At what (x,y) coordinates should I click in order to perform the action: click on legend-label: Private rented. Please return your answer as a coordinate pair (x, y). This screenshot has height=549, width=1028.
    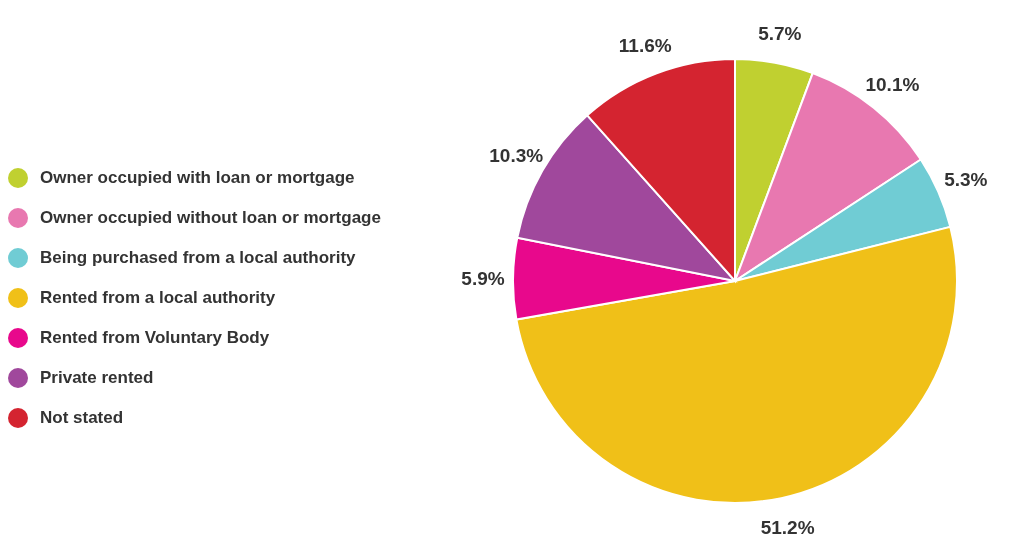
    Looking at the image, I should click on (97, 378).